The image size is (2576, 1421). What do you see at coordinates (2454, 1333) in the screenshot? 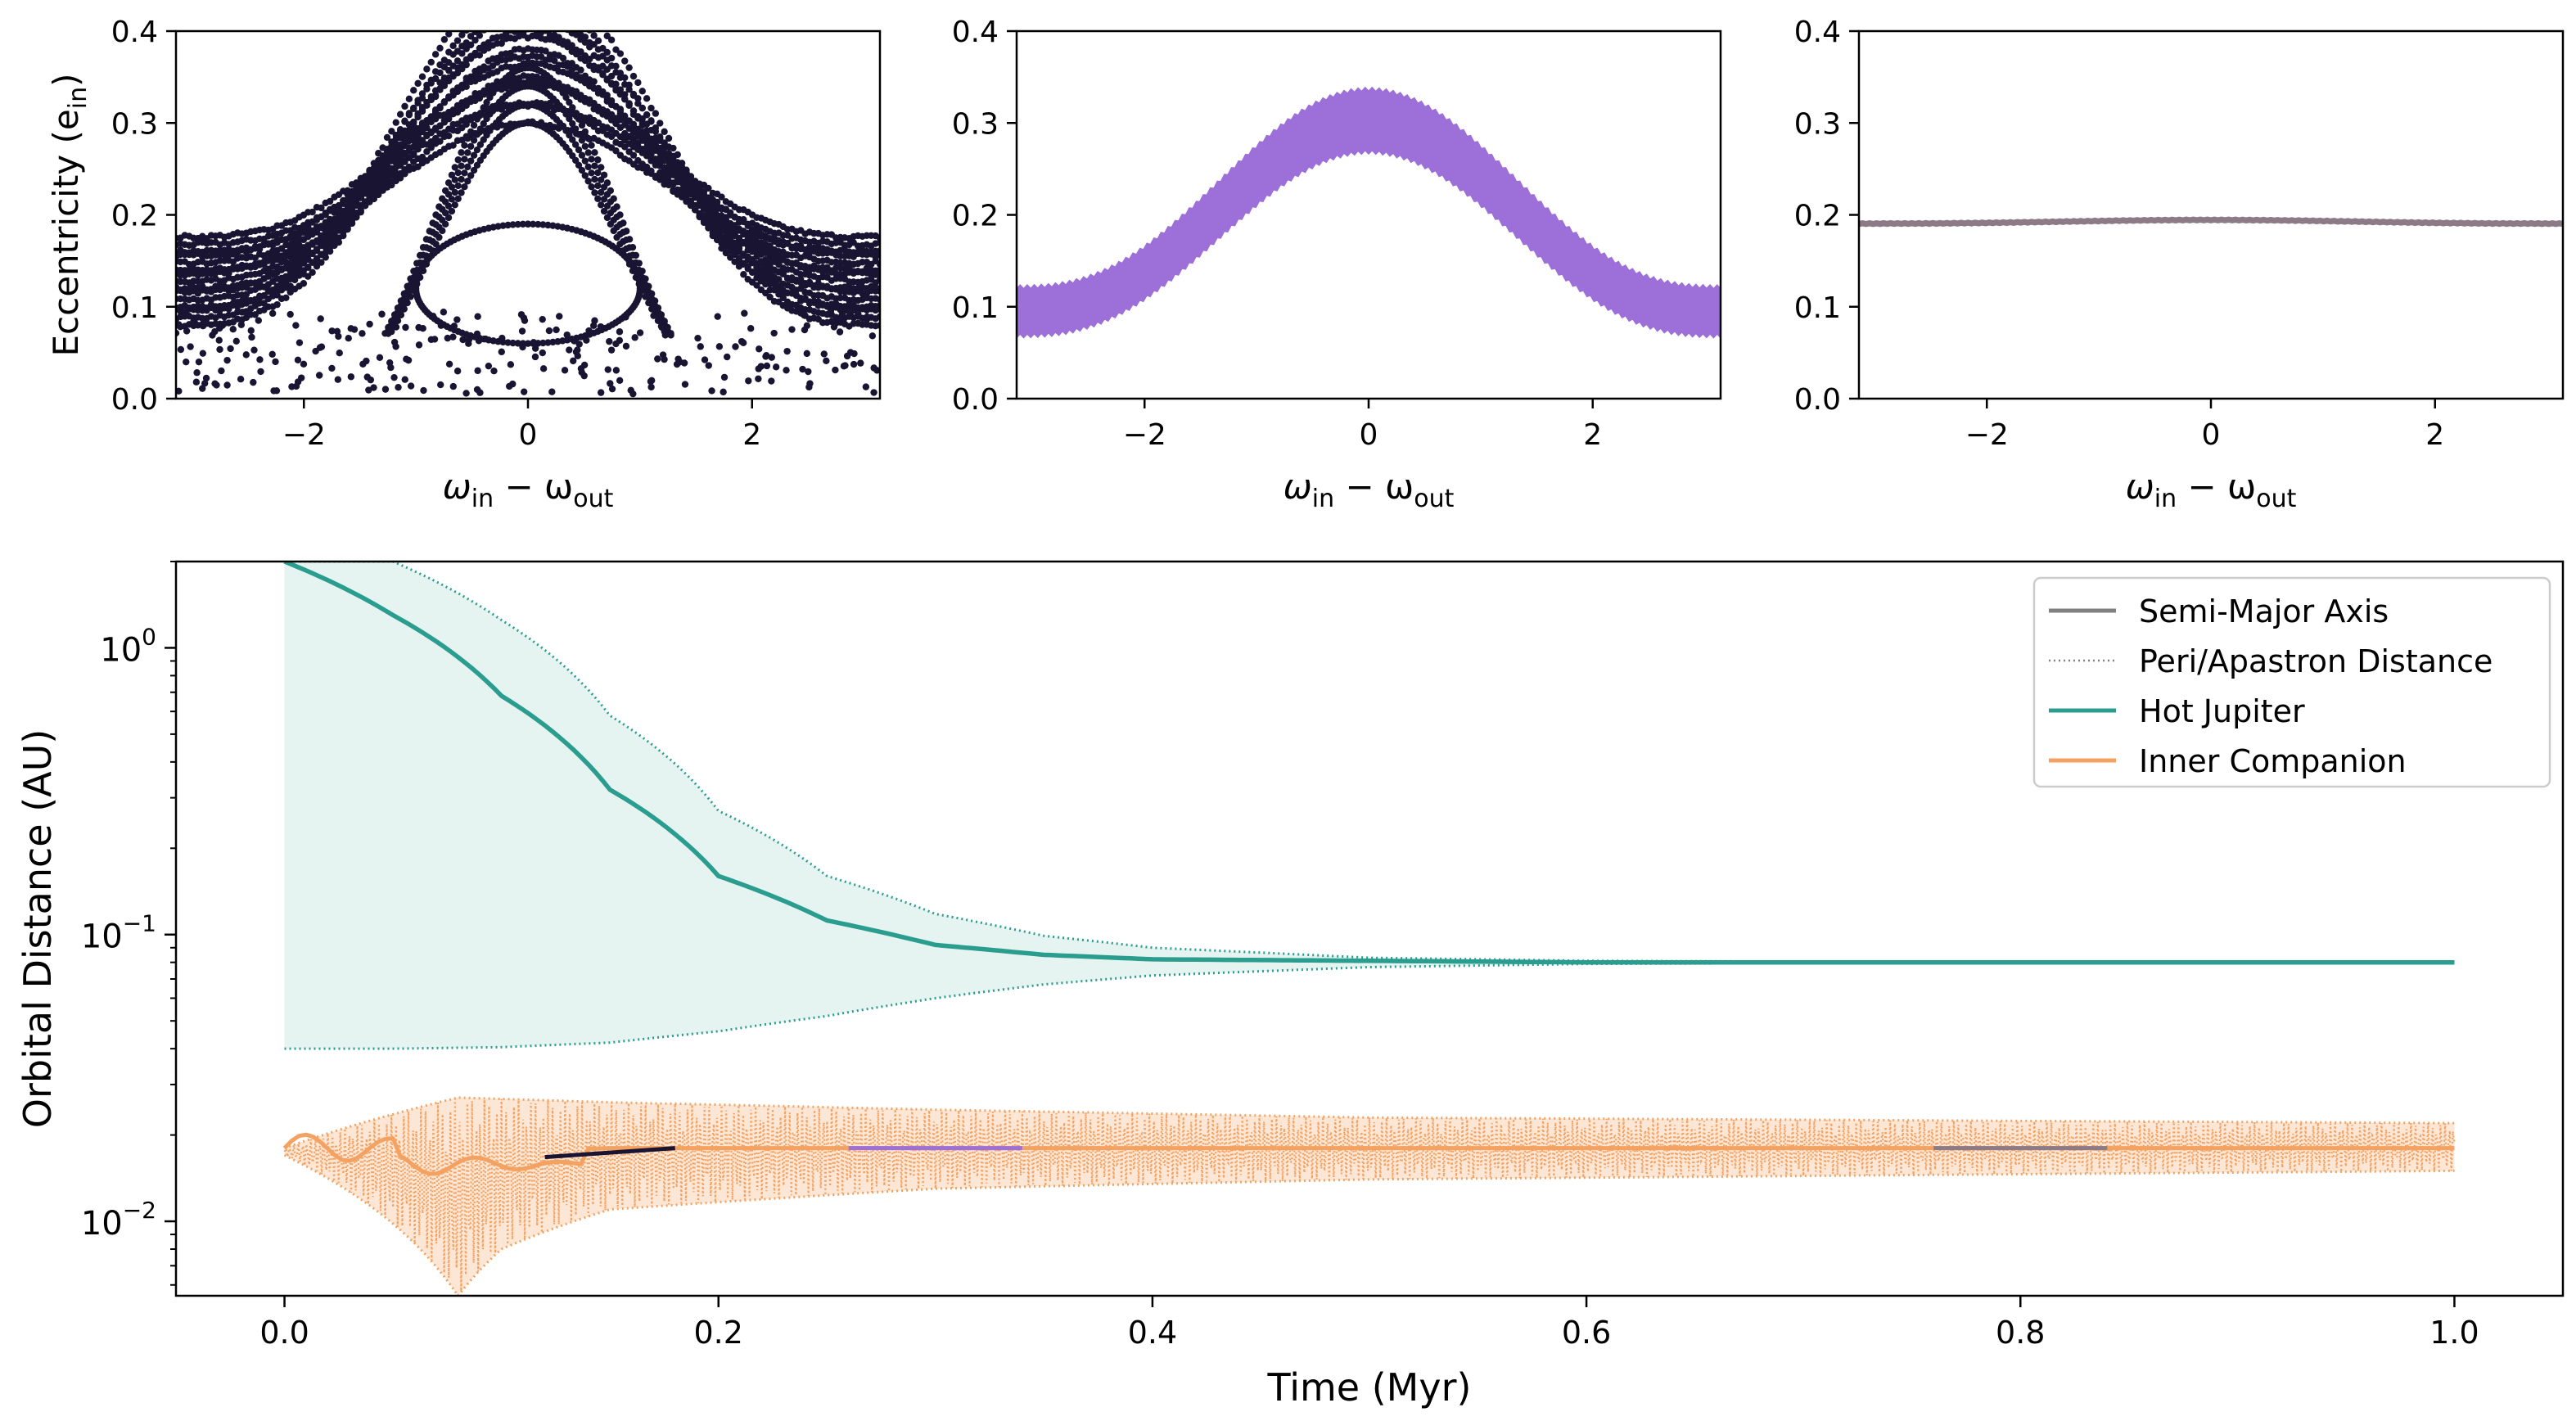
I see `x-tick-label: 1.0` at bounding box center [2454, 1333].